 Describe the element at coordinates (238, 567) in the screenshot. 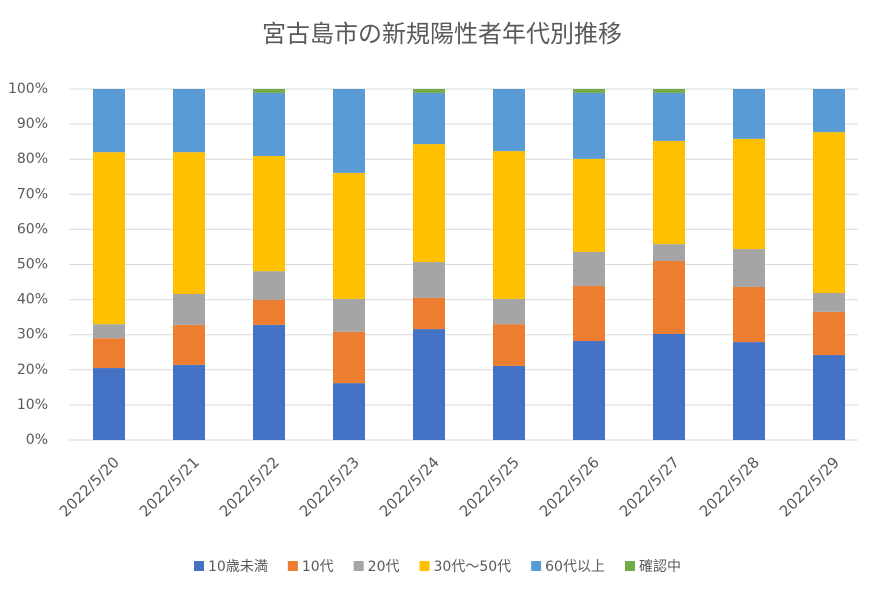

I see `legend-label: 10歳未満` at that location.